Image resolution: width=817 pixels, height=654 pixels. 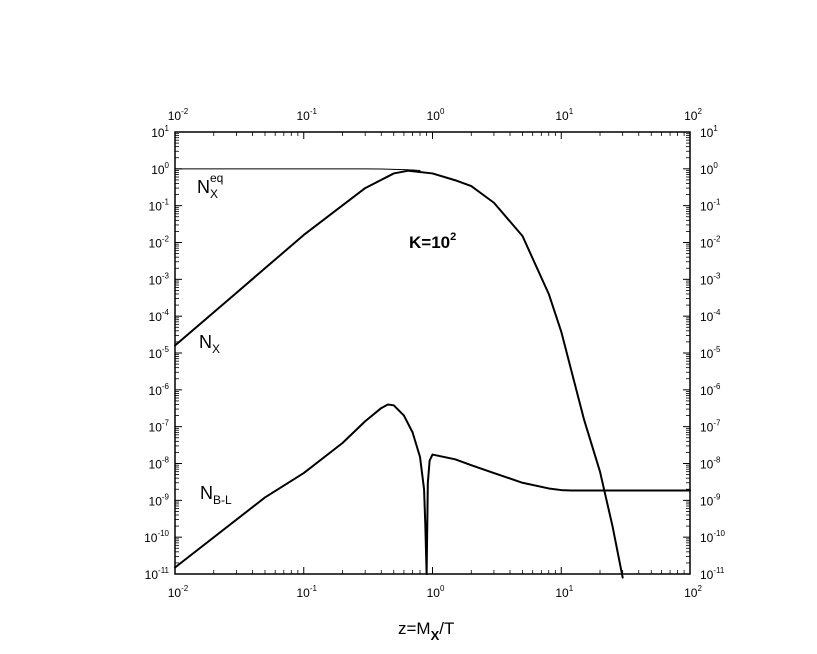 What do you see at coordinates (178, 115) in the screenshot?
I see `x-tick-label-top: 10⁻²` at bounding box center [178, 115].